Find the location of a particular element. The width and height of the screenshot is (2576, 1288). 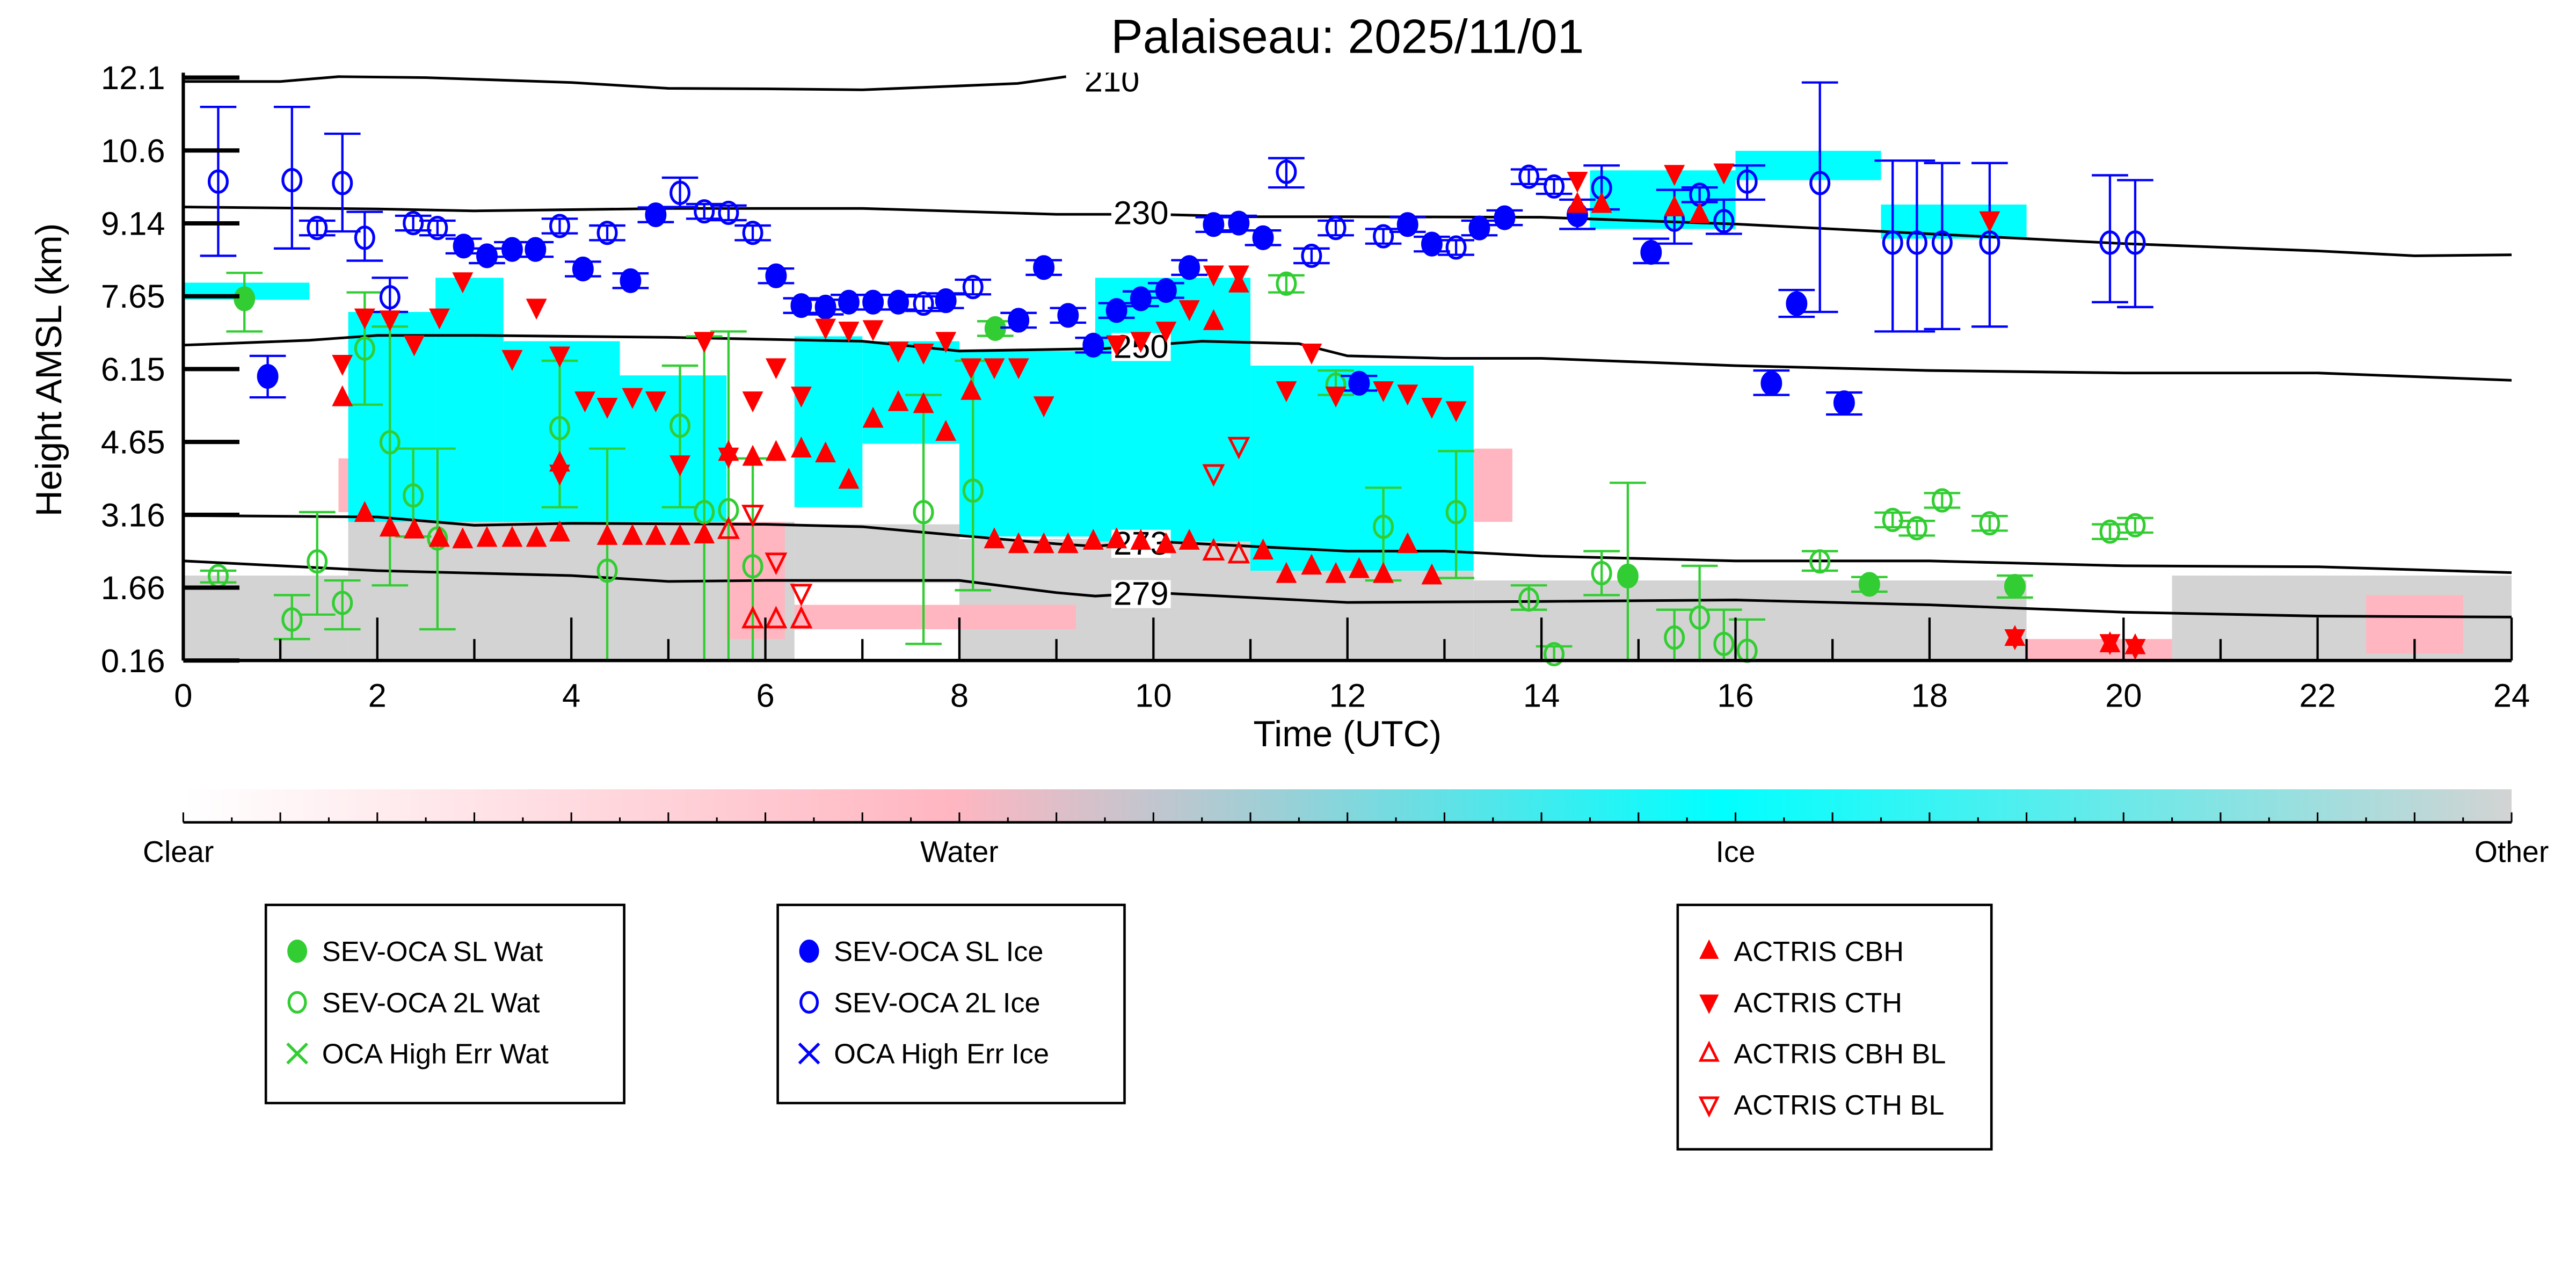

legend-label: SEV-OCA 2L Wat is located at coordinates (431, 1002).